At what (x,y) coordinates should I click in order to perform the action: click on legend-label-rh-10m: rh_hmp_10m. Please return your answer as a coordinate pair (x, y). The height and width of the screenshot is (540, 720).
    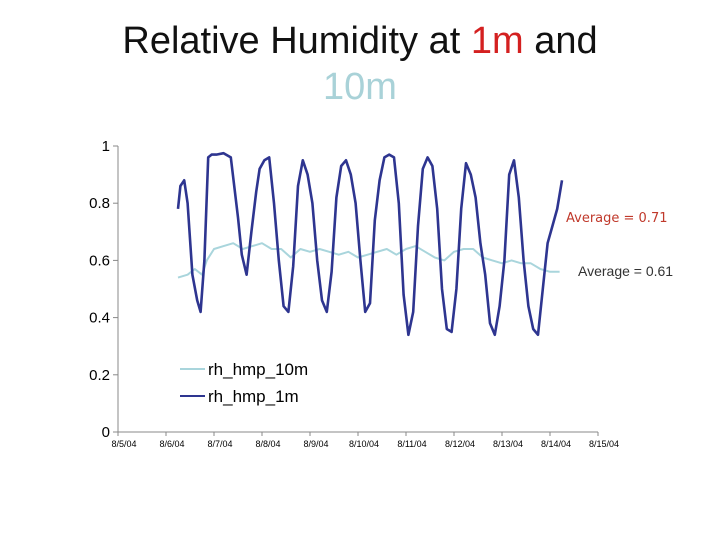
    Looking at the image, I should click on (258, 369).